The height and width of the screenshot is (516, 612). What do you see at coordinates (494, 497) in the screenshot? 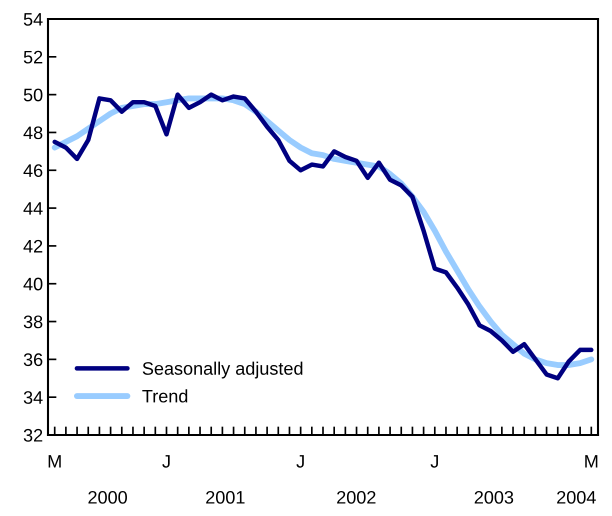
I see `x2-tick-label: 2003` at bounding box center [494, 497].